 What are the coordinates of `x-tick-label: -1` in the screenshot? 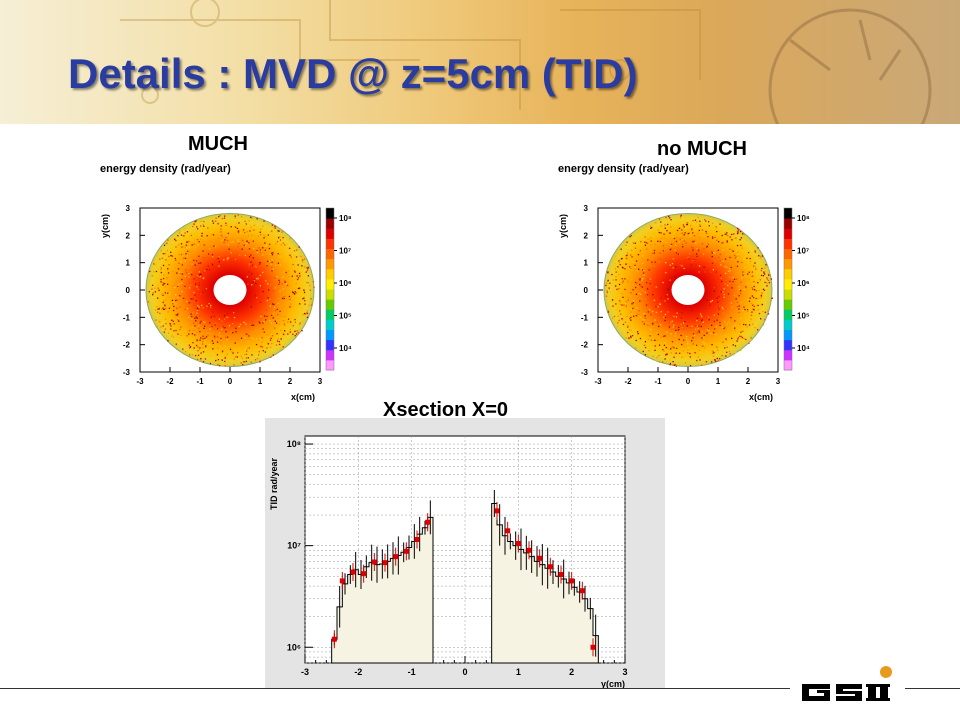 It's located at (658, 381).